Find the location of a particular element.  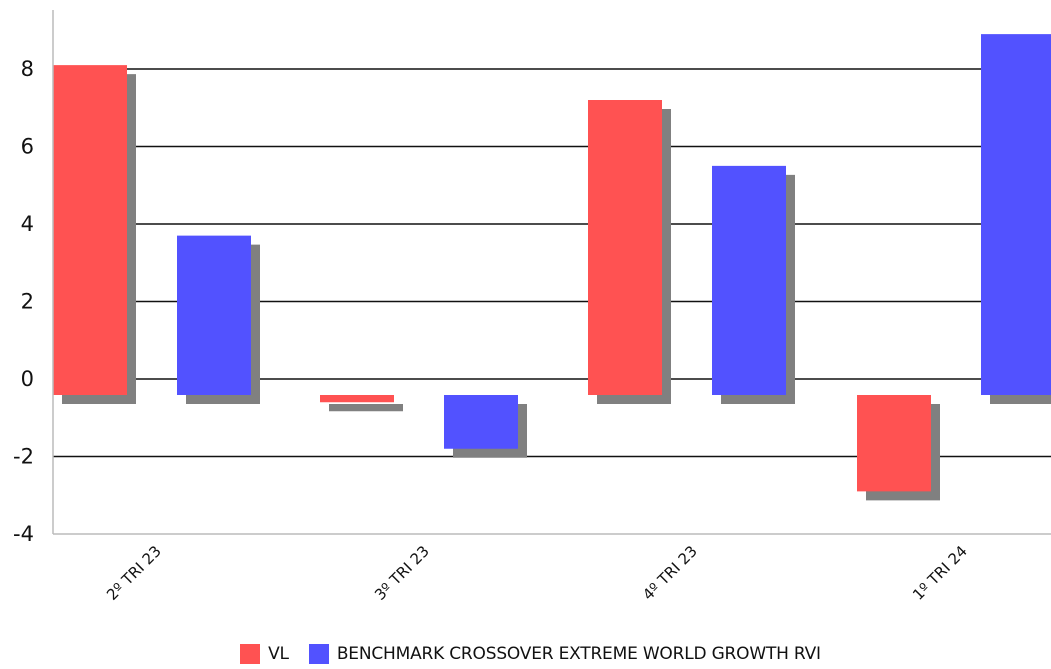

x-tick-label: 4º TRI 23 is located at coordinates (670, 573).